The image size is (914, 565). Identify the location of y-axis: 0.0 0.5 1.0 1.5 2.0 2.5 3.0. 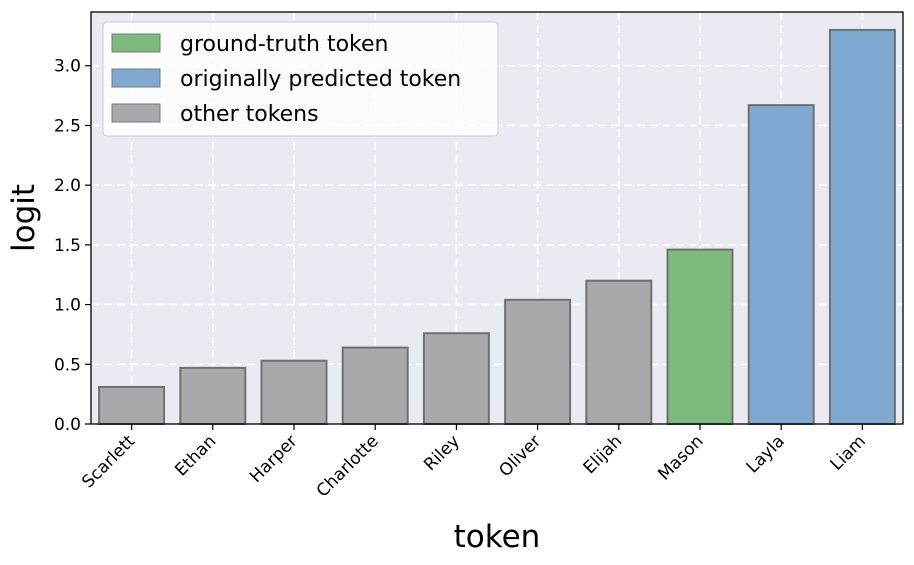
(72, 246).